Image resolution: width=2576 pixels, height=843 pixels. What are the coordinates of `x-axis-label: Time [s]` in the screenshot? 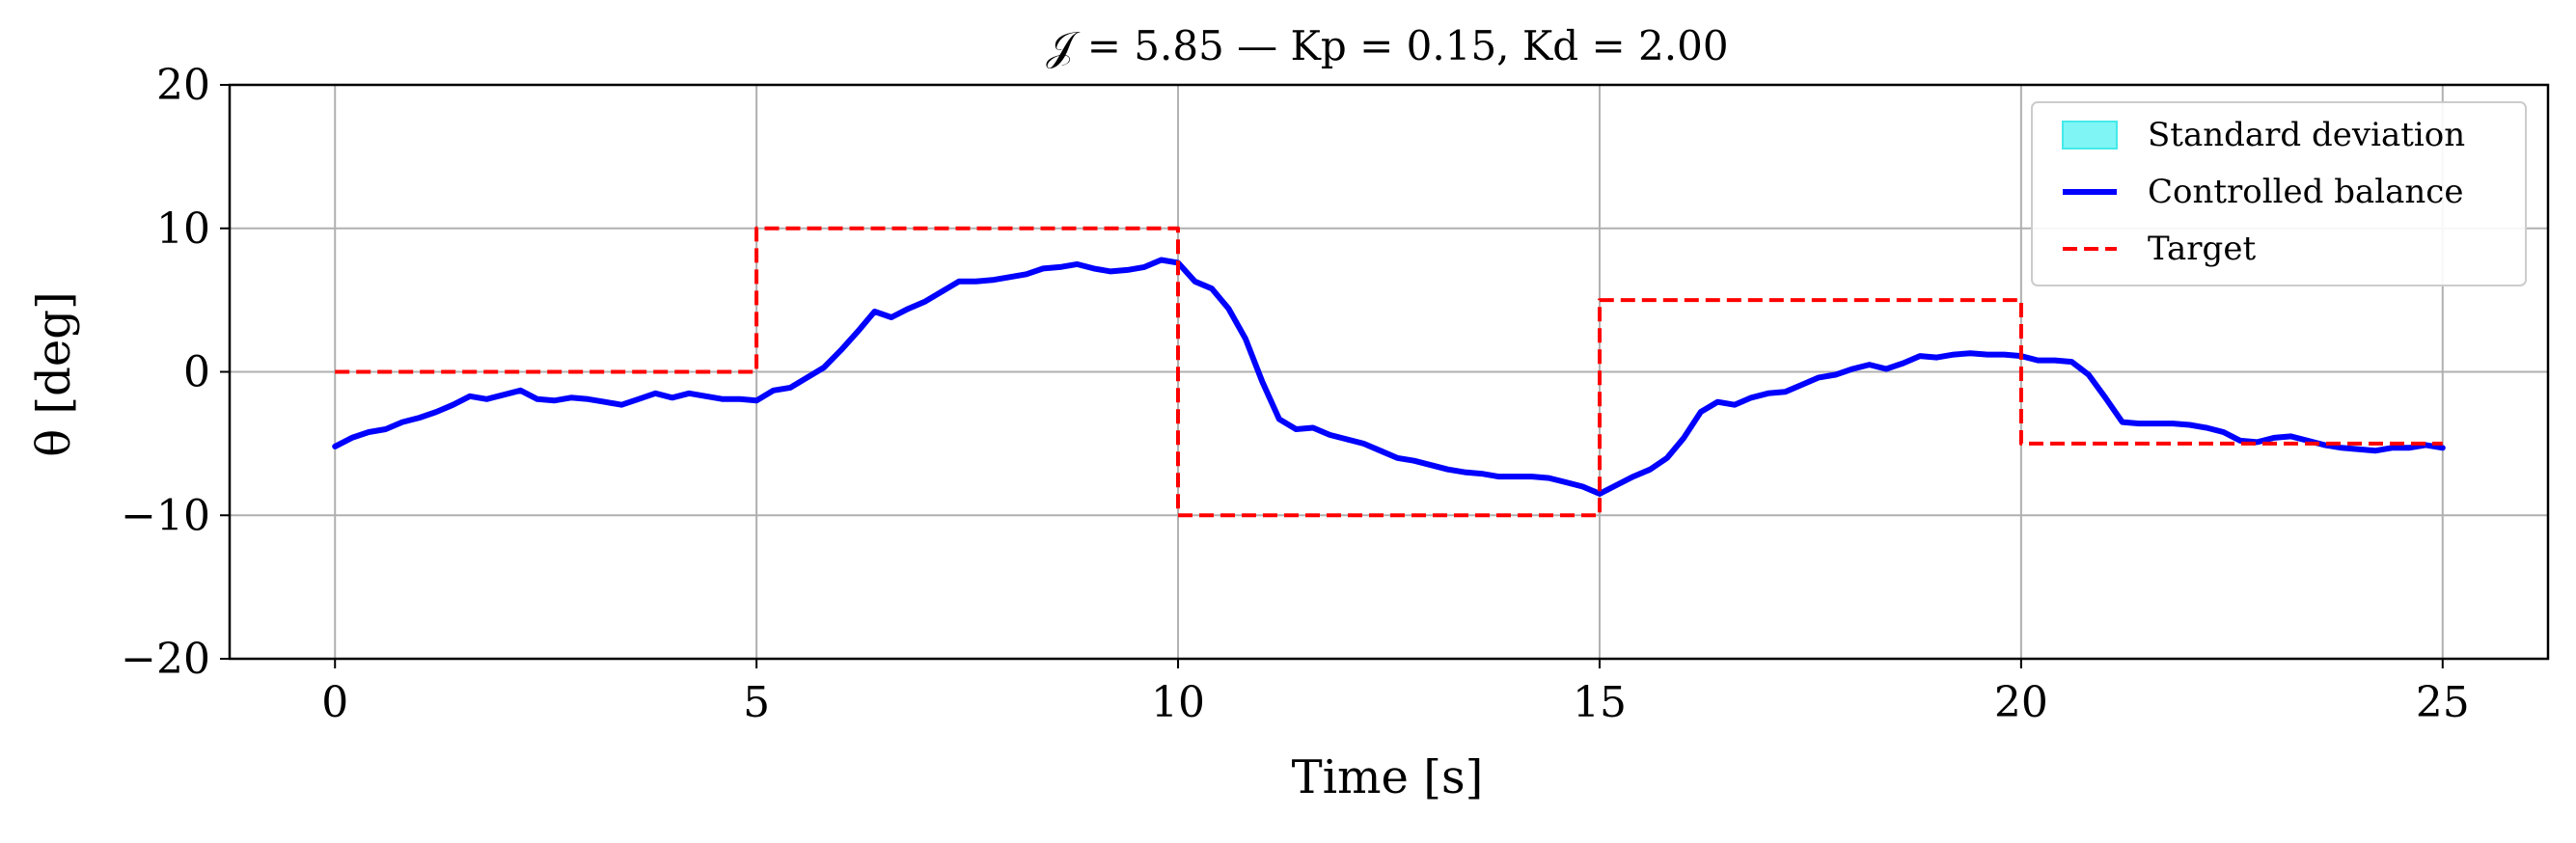 It's located at (1388, 777).